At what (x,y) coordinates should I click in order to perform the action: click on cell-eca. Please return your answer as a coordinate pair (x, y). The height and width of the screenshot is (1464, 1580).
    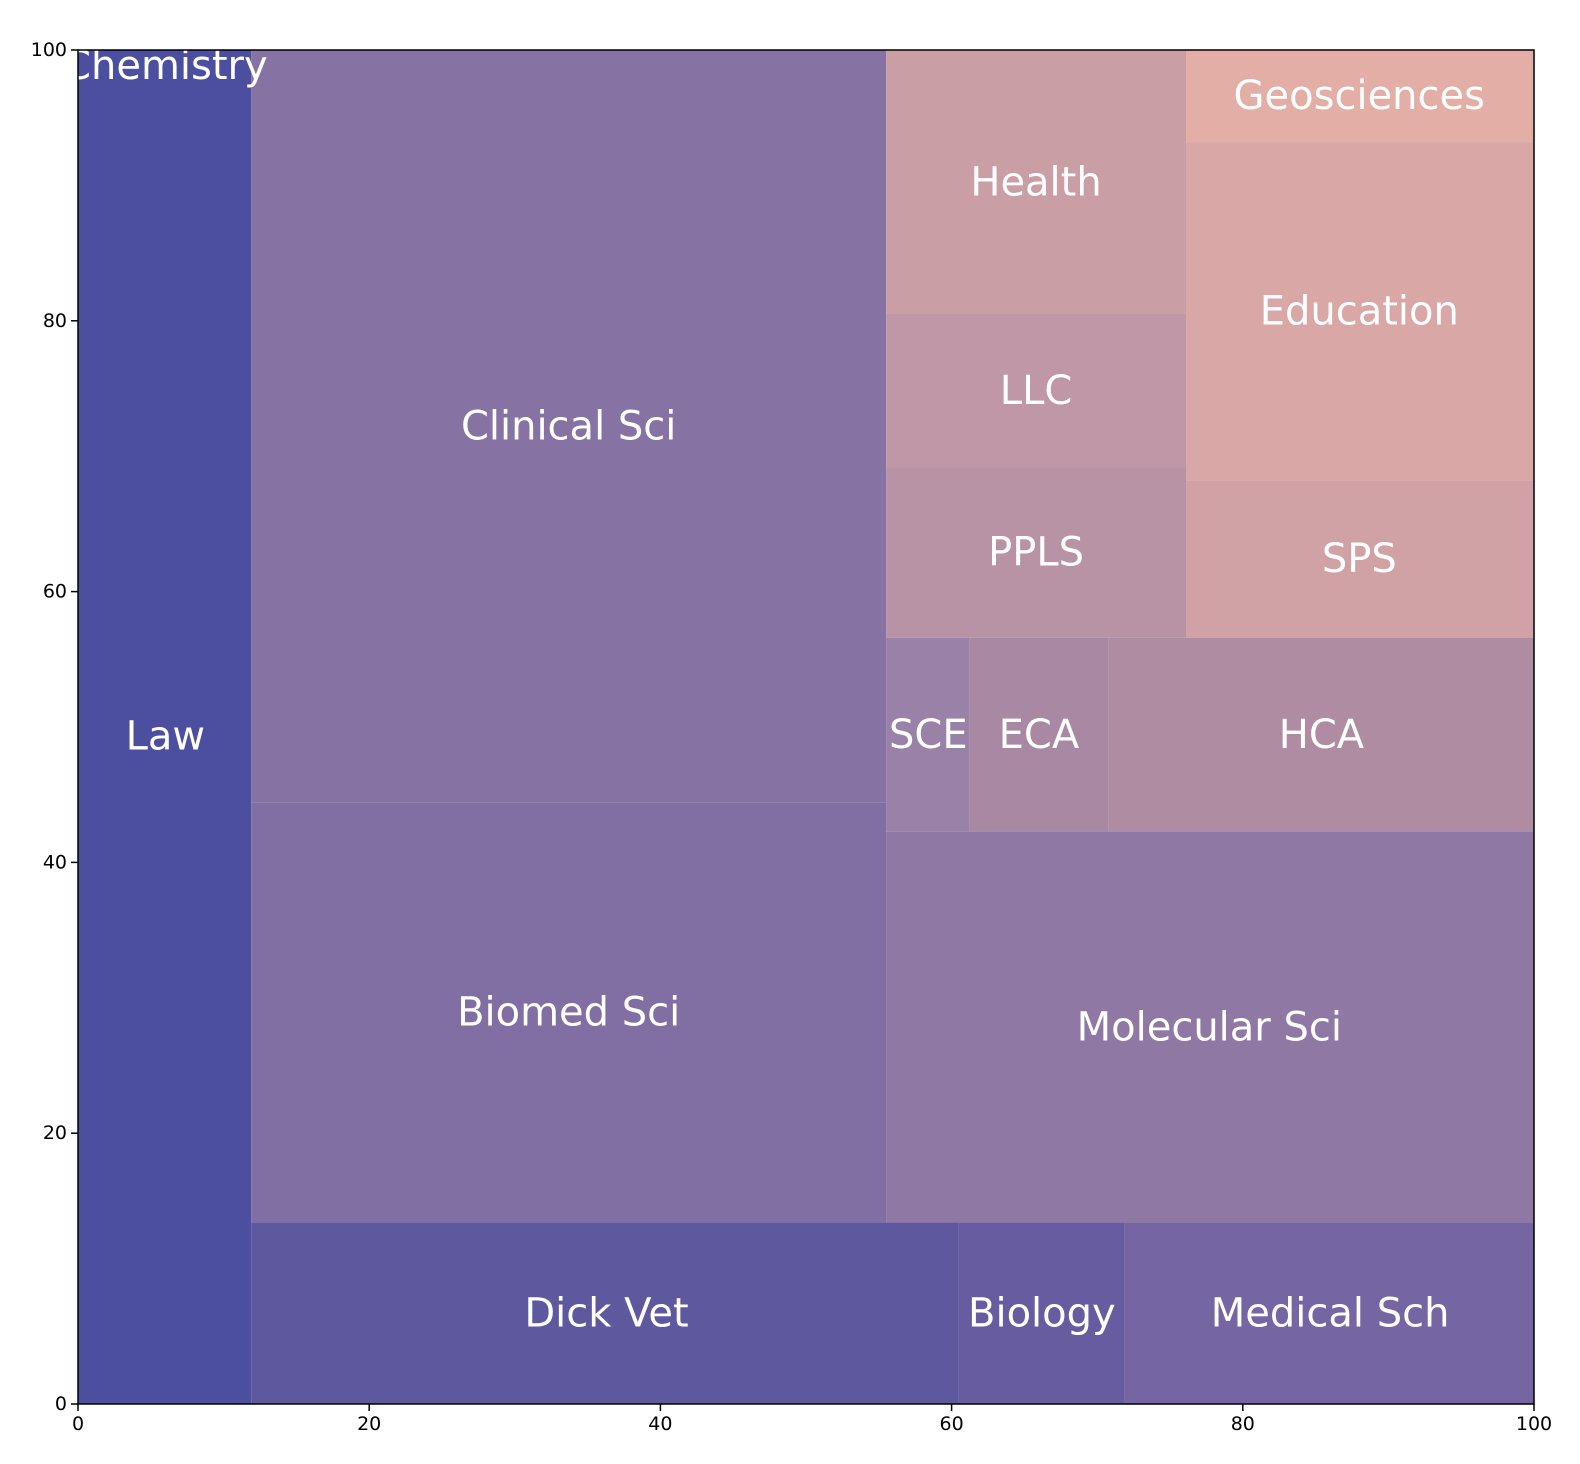
    Looking at the image, I should click on (1039, 734).